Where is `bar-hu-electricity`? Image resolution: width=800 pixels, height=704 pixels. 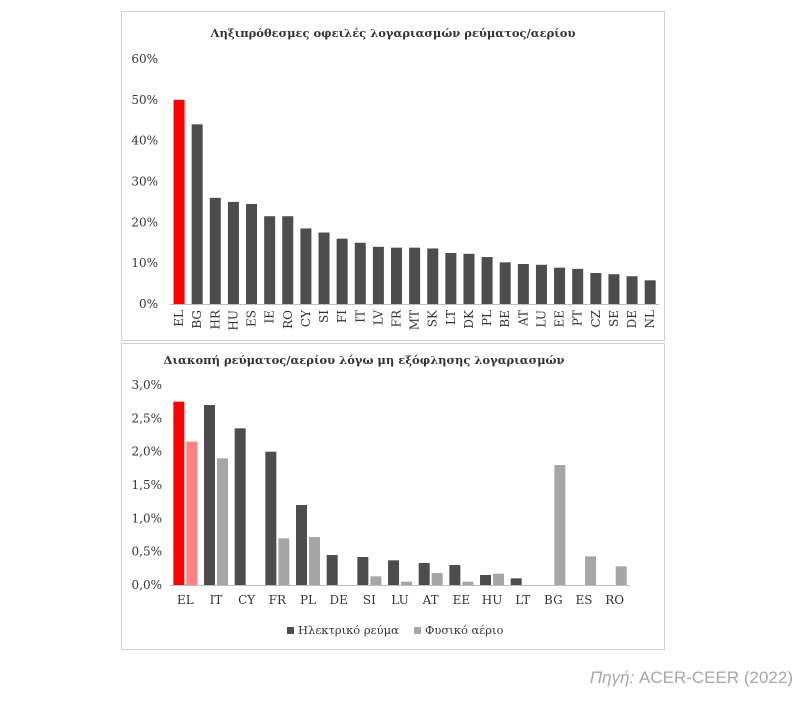 bar-hu-electricity is located at coordinates (486, 580).